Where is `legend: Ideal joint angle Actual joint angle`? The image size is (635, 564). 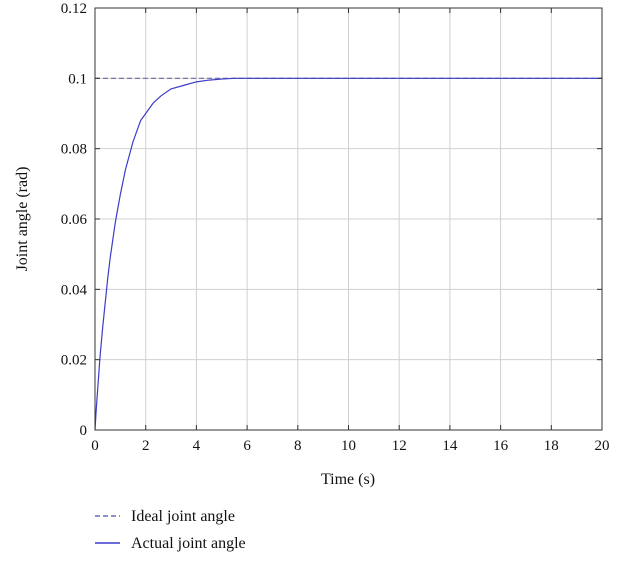 legend: Ideal joint angle Actual joint angle is located at coordinates (170, 530).